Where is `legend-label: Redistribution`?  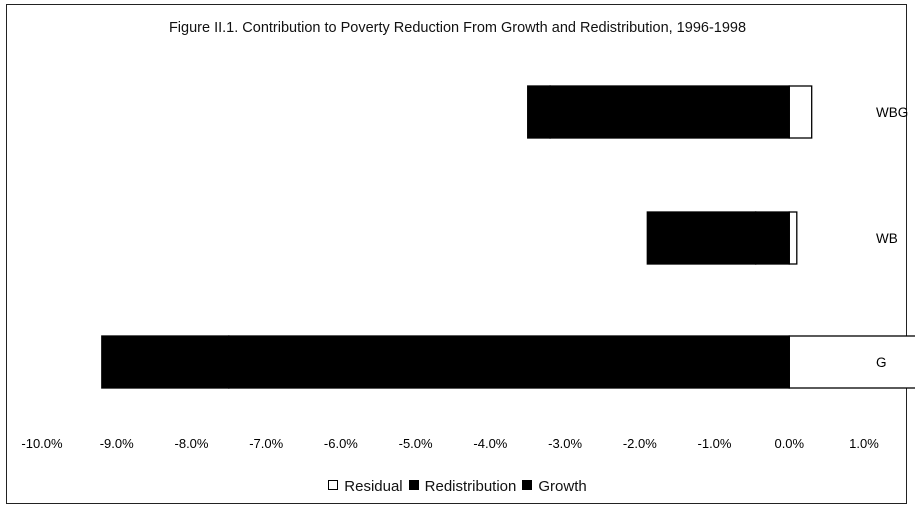
legend-label: Redistribution is located at coordinates (470, 486).